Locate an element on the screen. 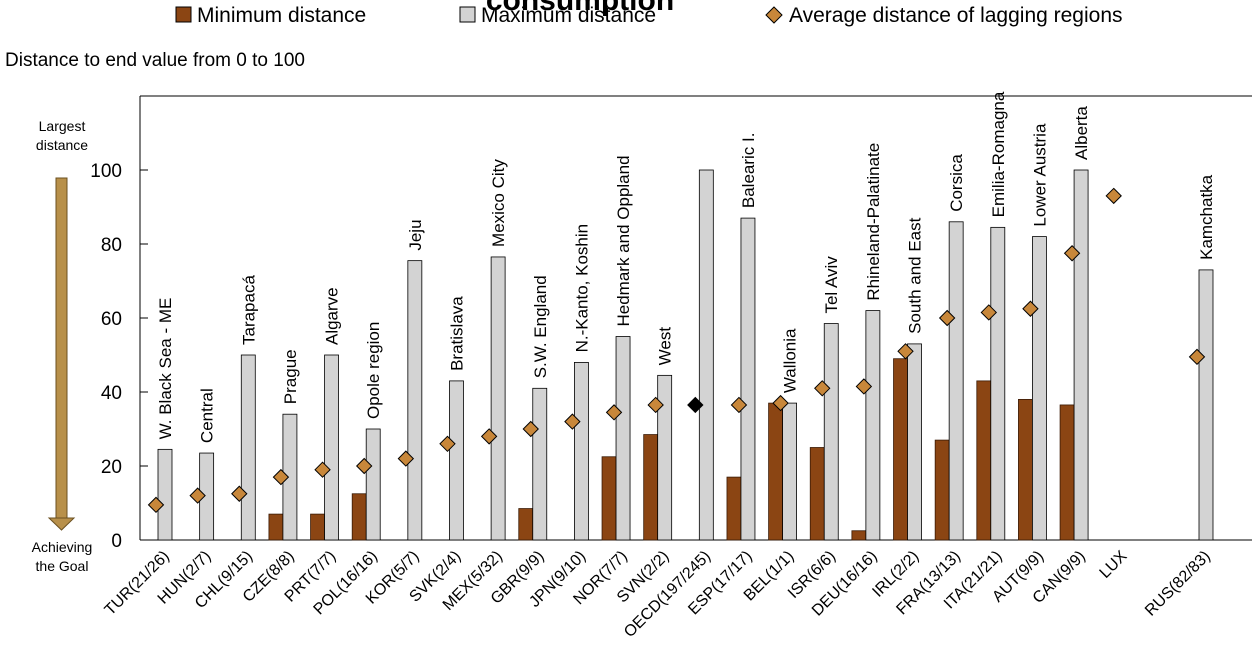  legend-avg-marker is located at coordinates (774, 15).